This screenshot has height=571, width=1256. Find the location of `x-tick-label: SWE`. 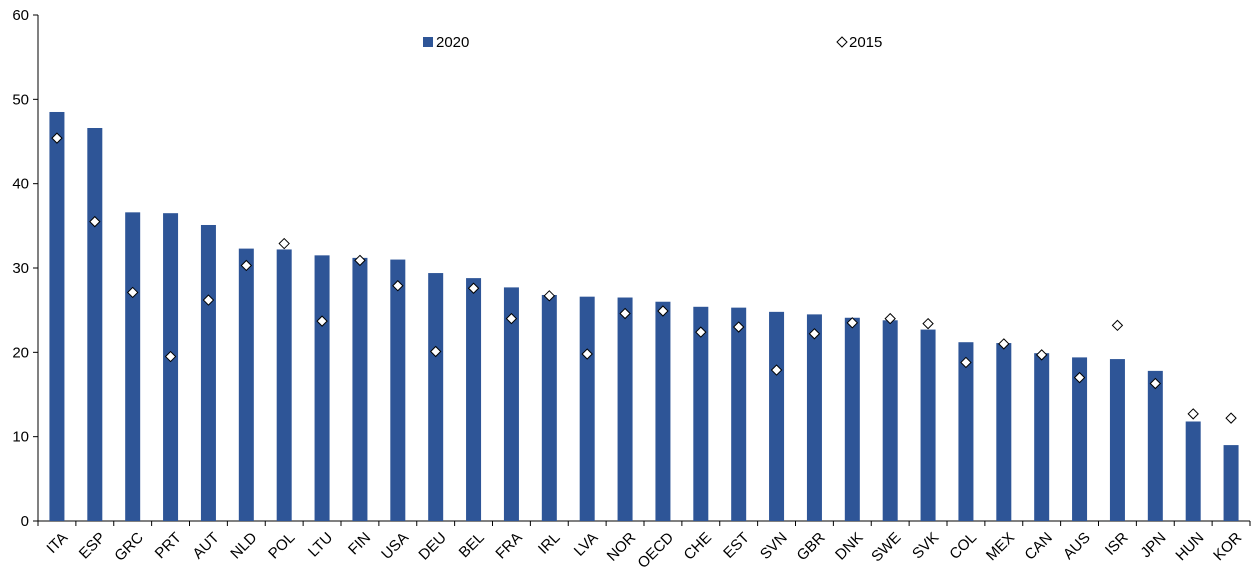

x-tick-label: SWE is located at coordinates (886, 547).